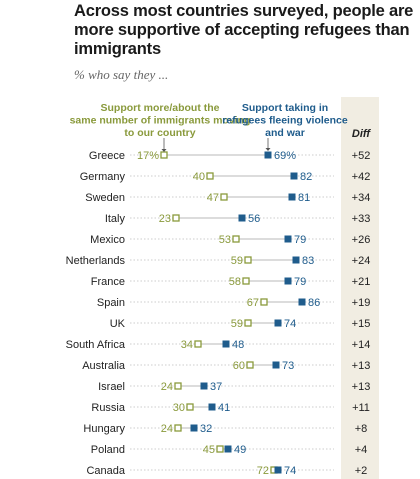 The image size is (420, 479). Describe the element at coordinates (288, 366) in the screenshot. I see `refugees-value-label: 73` at that location.